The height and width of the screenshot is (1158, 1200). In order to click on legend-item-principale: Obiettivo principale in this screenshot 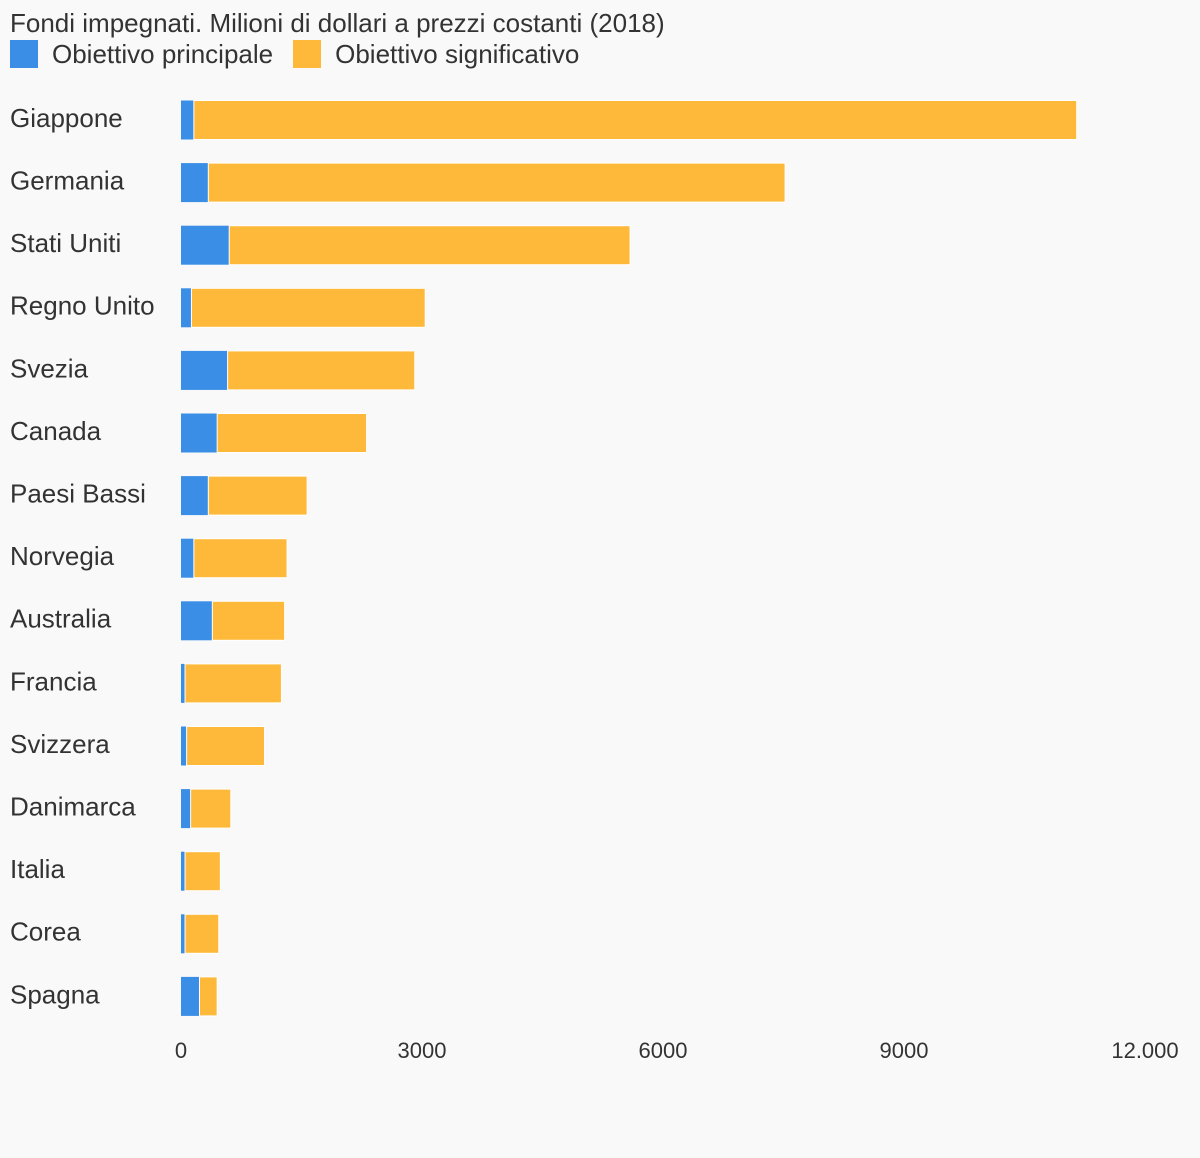, I will do `click(141, 54)`.